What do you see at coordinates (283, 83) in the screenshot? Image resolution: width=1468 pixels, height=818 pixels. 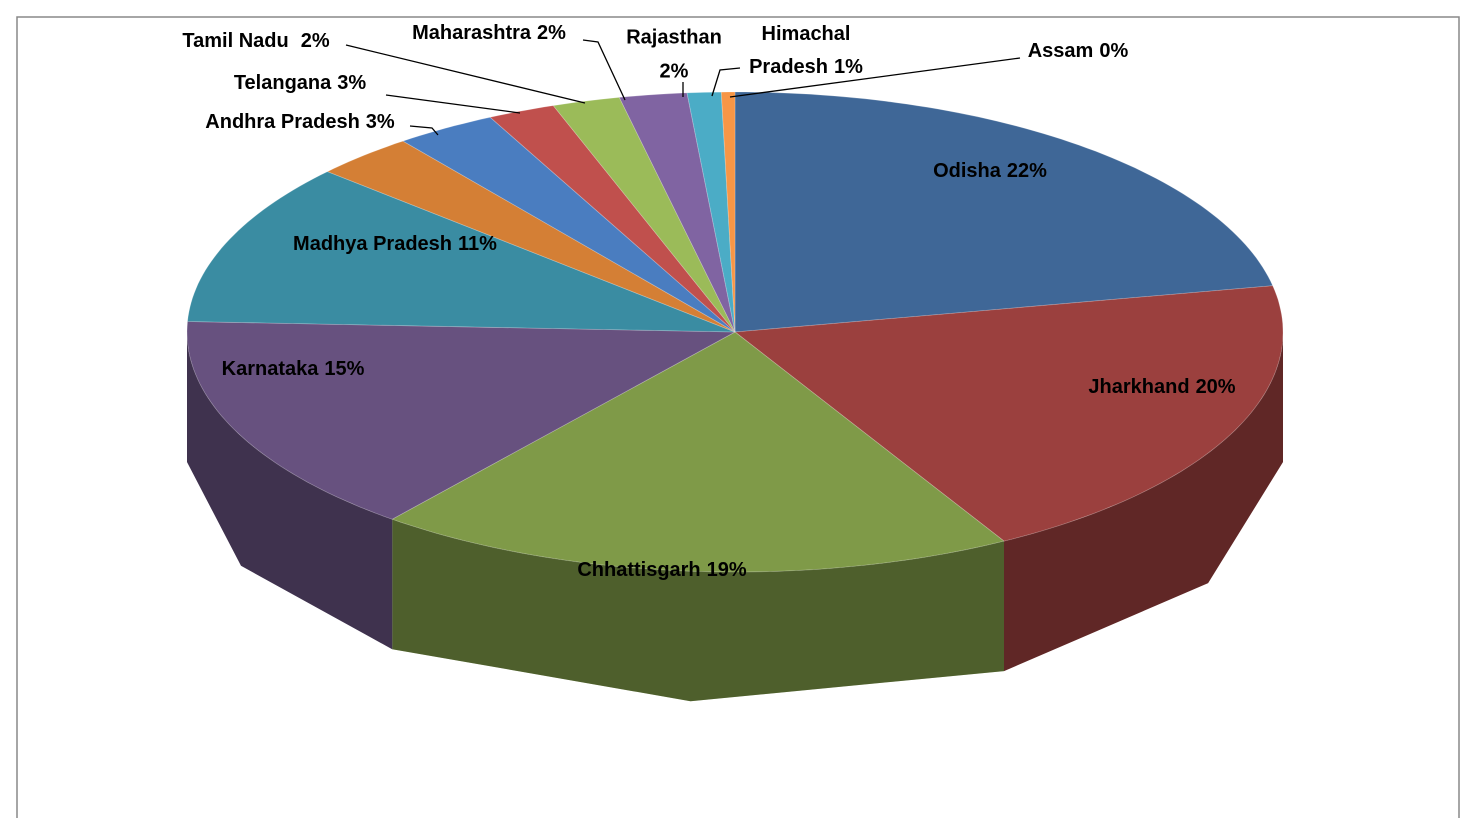 I see `category-label: Telangana` at bounding box center [283, 83].